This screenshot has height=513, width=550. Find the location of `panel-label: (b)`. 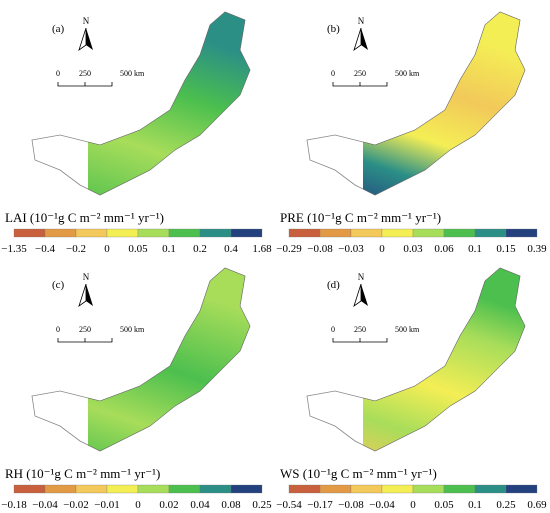

panel-label: (b) is located at coordinates (333, 29).